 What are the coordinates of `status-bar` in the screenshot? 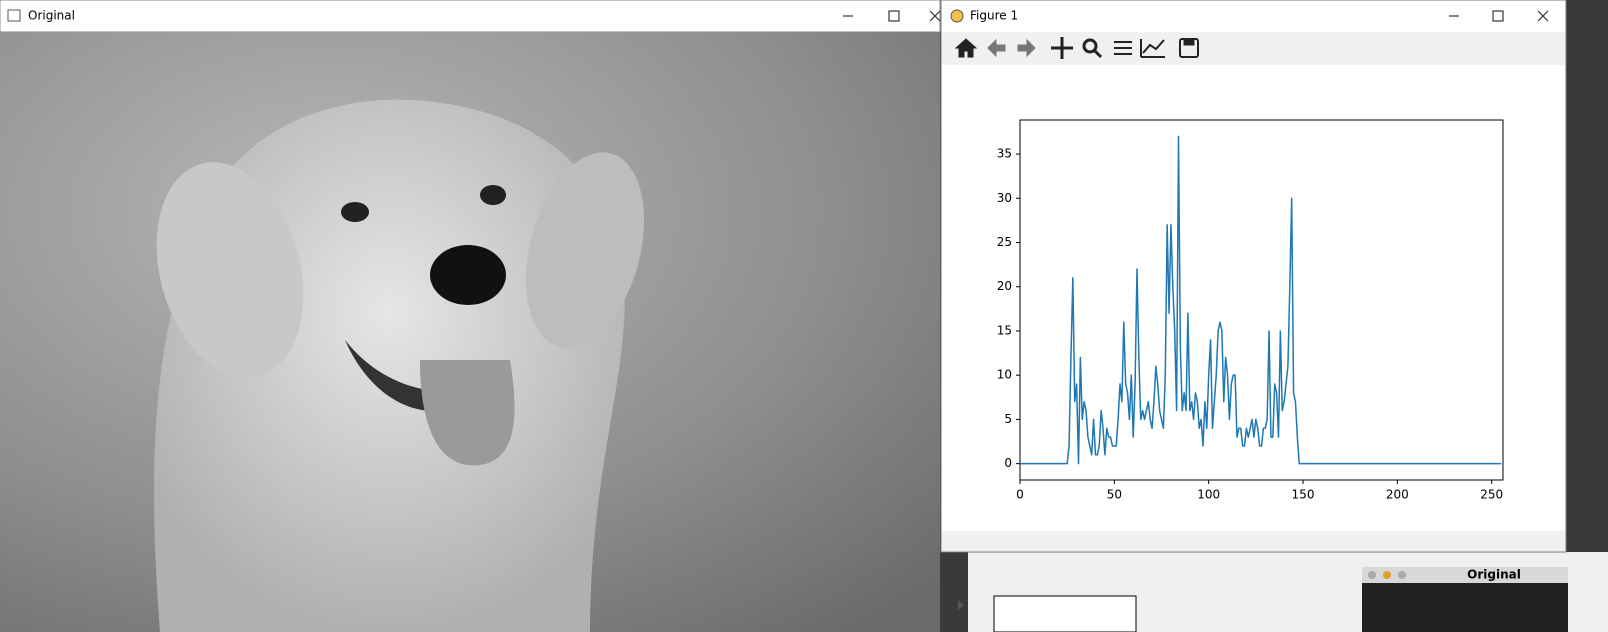 It's located at (1253, 541).